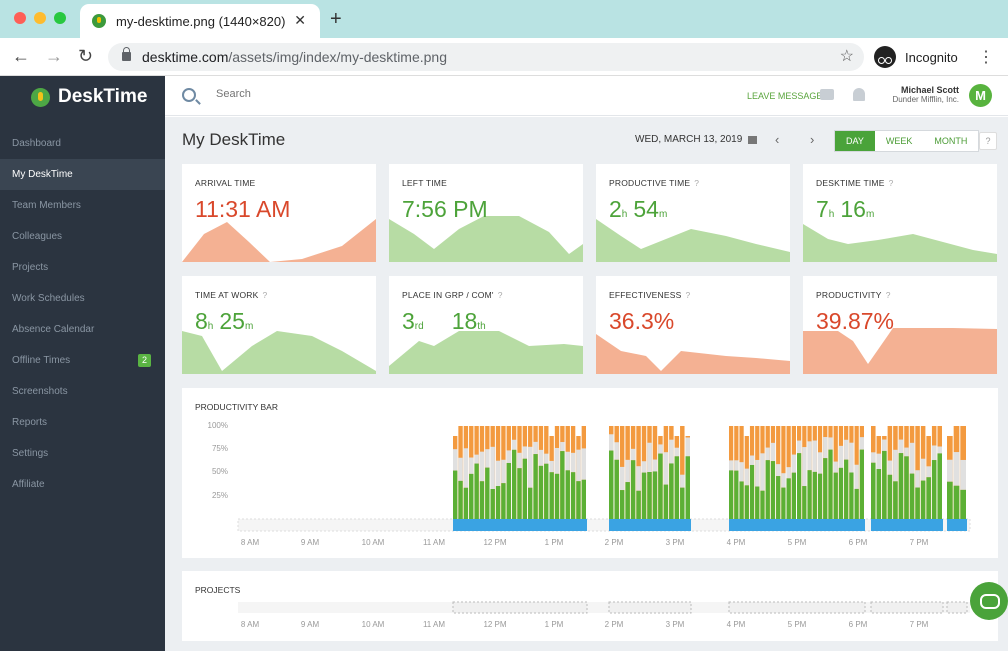 This screenshot has height=651, width=1008. What do you see at coordinates (189, 95) in the screenshot?
I see `search-icon` at bounding box center [189, 95].